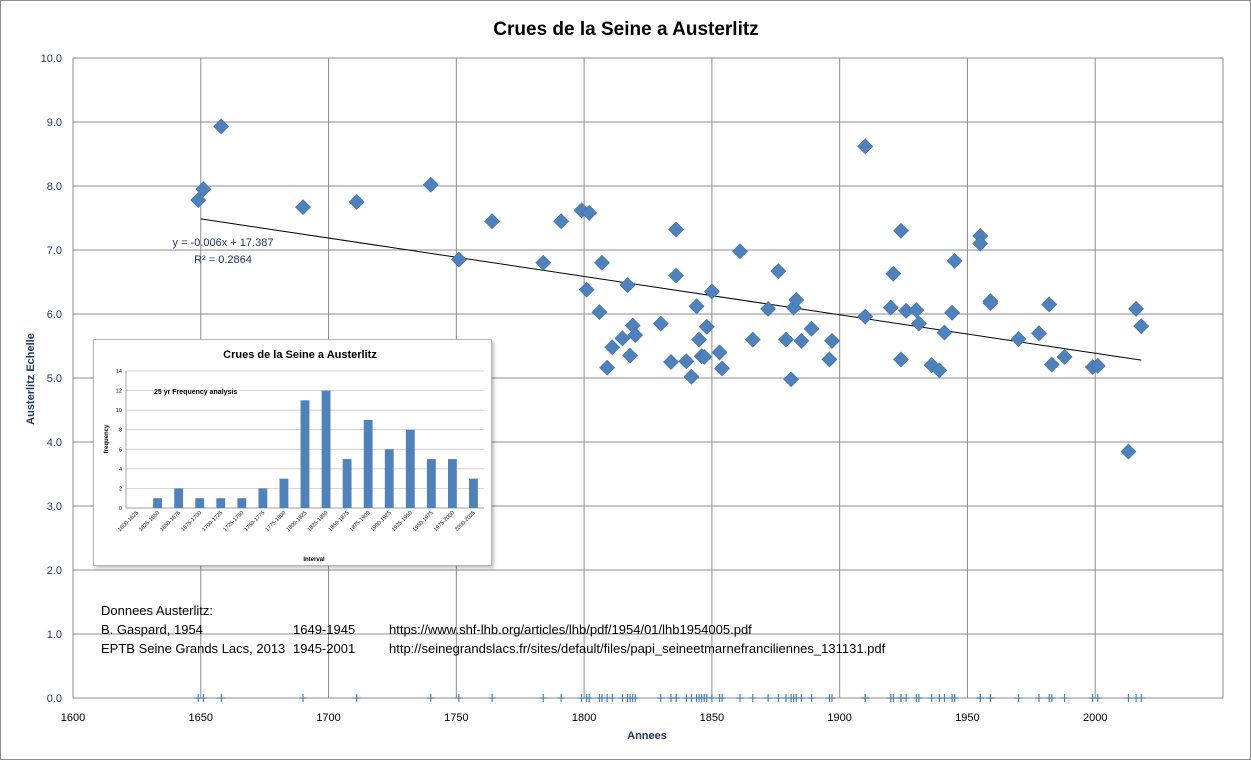  Describe the element at coordinates (276, 521) in the screenshot. I see `inset-x-tick-label: 1775-1800` at that location.